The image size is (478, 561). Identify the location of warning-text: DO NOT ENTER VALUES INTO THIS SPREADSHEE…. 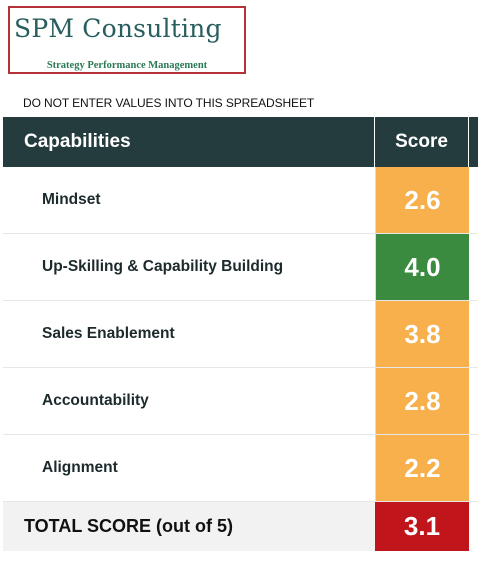
(169, 103).